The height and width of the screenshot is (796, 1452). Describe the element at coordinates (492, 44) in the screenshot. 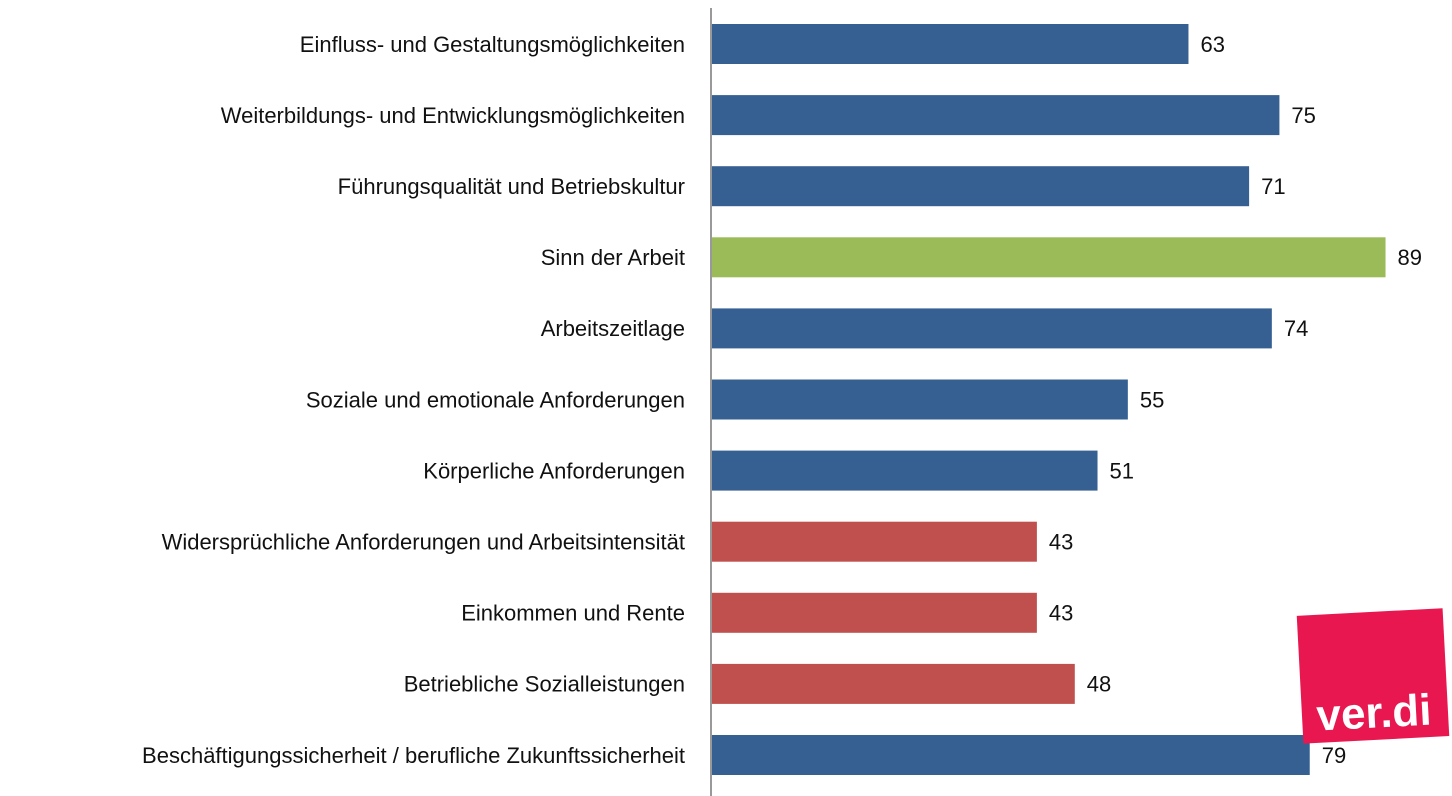

I see `category-label: Einfluss- und Gestaltungsmöglichkeiten` at that location.